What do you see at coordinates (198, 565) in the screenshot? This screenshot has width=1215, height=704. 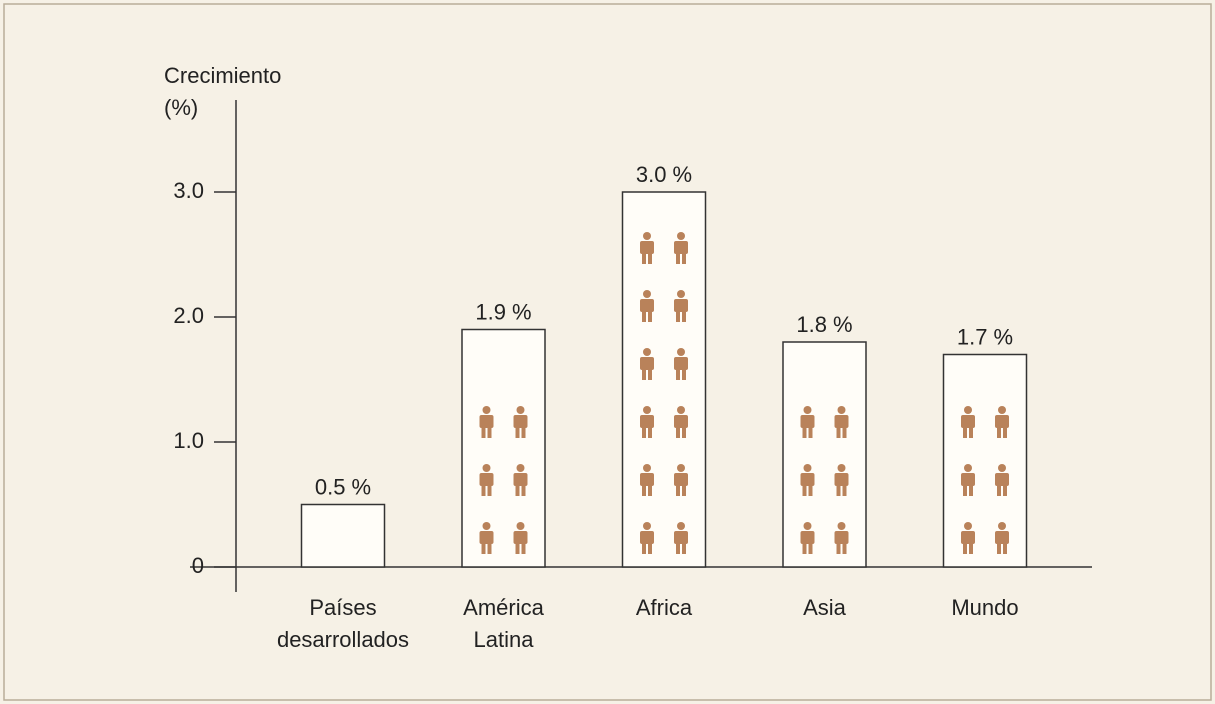 I see `y-tick-label: 0` at bounding box center [198, 565].